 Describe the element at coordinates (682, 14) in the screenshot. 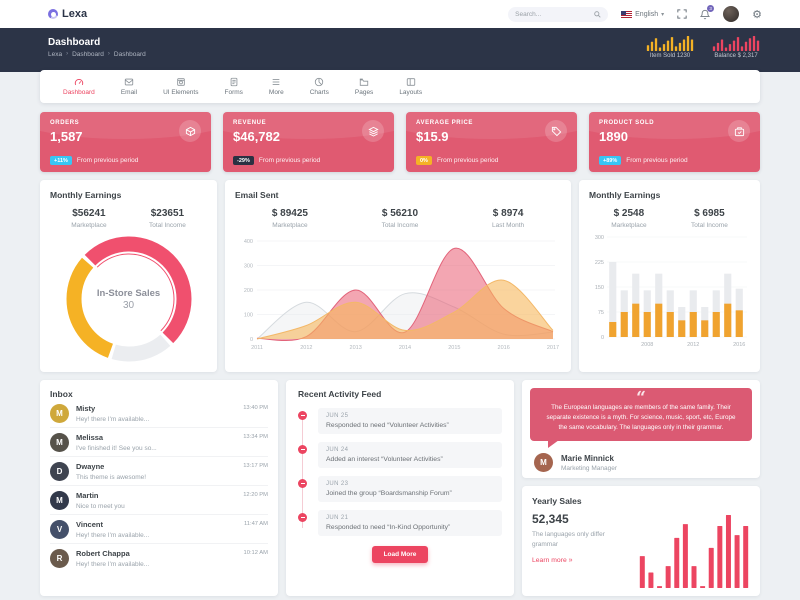

I see `fullscreen-icon` at that location.